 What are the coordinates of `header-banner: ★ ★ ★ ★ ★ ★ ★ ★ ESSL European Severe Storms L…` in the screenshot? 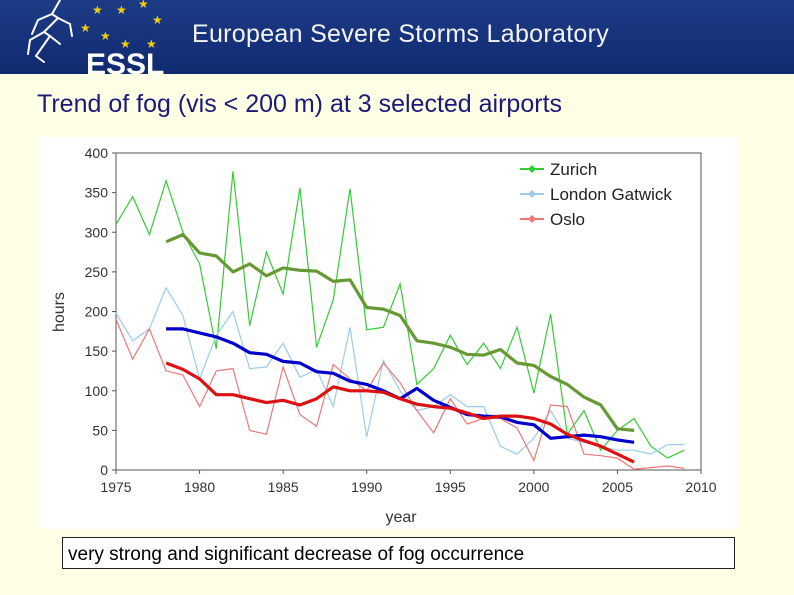 It's located at (397, 37).